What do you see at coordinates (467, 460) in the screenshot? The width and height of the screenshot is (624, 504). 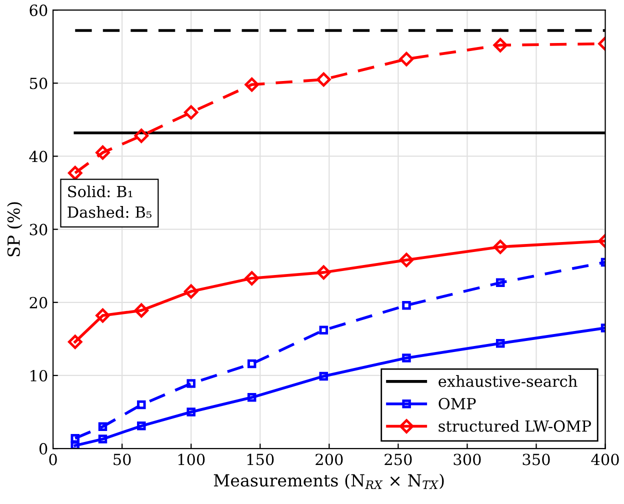 I see `x-tick-label: 300` at bounding box center [467, 460].